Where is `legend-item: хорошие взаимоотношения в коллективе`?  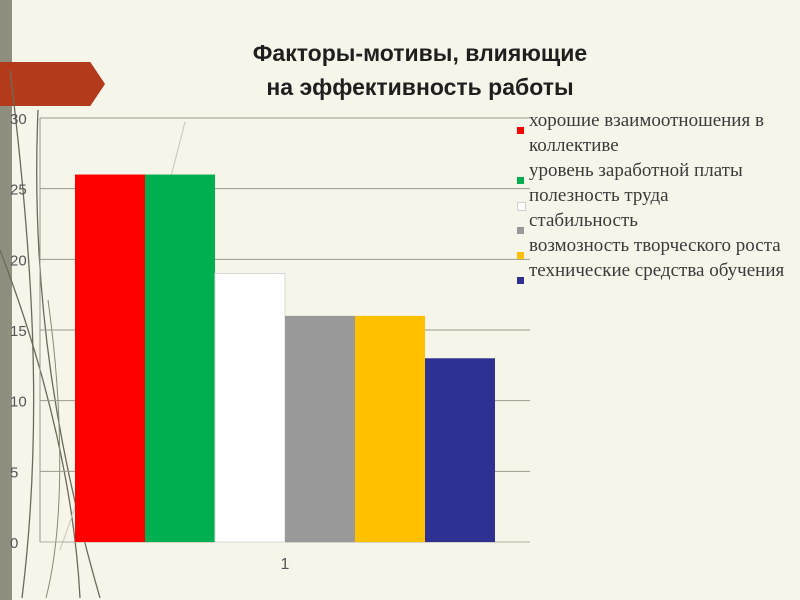
legend-item: хорошие взаимоотношения в коллективе is located at coordinates (657, 133).